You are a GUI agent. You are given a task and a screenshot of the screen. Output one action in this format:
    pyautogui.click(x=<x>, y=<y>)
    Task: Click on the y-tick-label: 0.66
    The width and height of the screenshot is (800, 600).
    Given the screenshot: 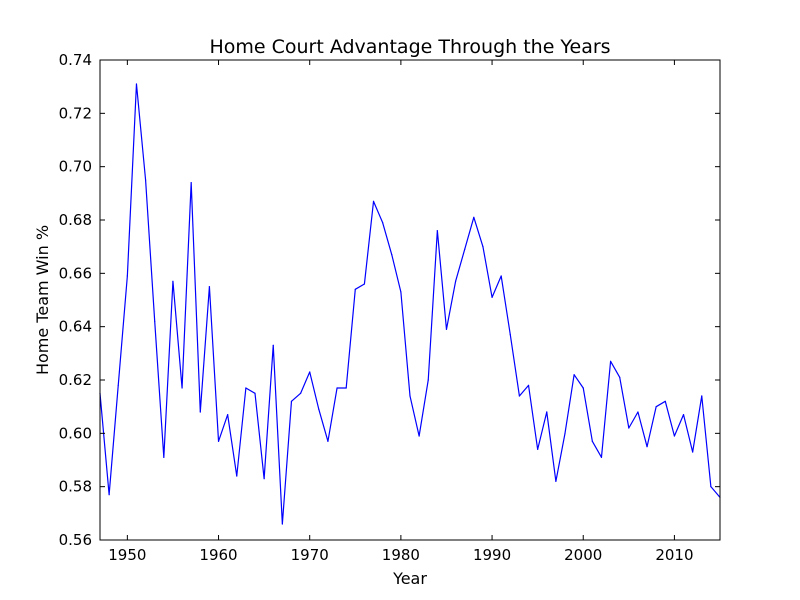 What is the action you would take?
    pyautogui.click(x=75, y=273)
    